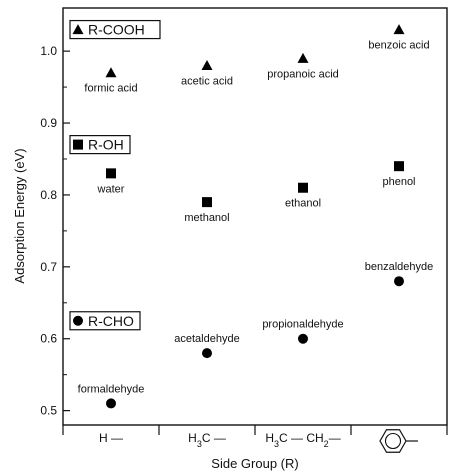 The height and width of the screenshot is (475, 462). Describe the element at coordinates (398, 182) in the screenshot. I see `point-label: phenol` at that location.